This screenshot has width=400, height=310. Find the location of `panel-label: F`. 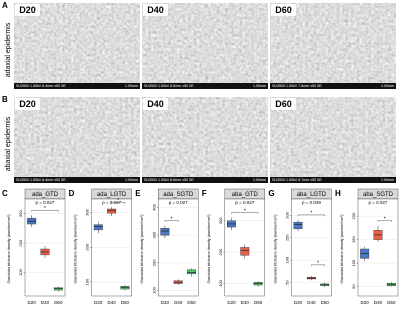

panel-label: F is located at coordinates (204, 193).